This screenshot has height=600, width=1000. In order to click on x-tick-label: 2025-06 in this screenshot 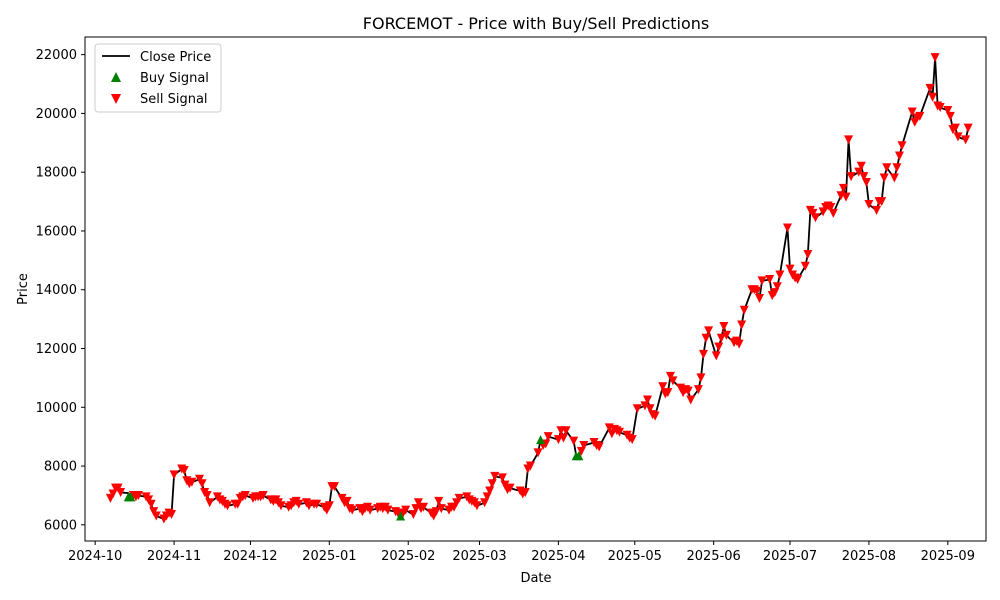, I will do `click(713, 556)`.